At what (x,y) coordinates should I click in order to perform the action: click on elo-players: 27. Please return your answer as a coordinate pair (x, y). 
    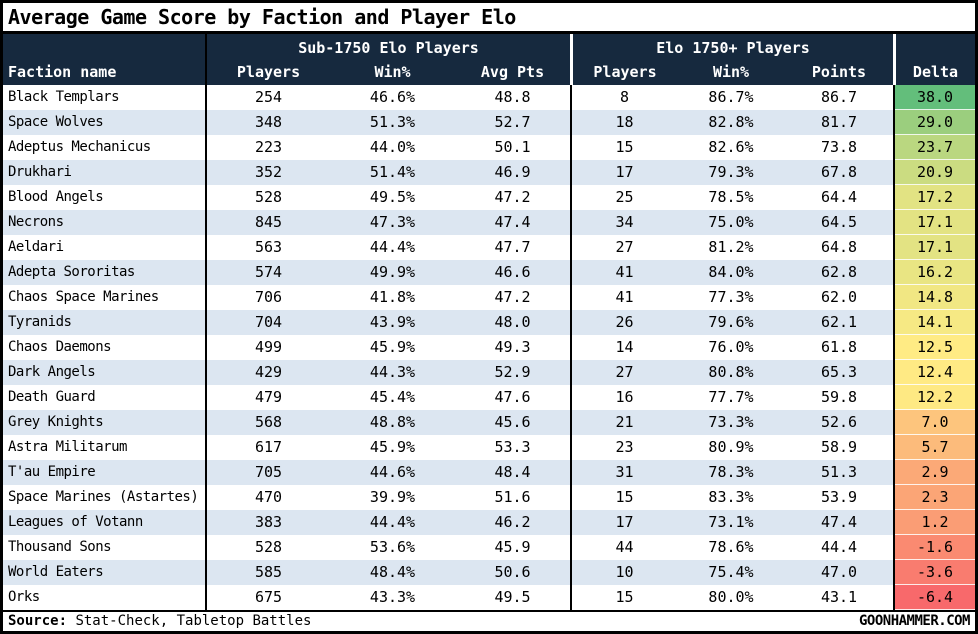
    Looking at the image, I should click on (623, 247).